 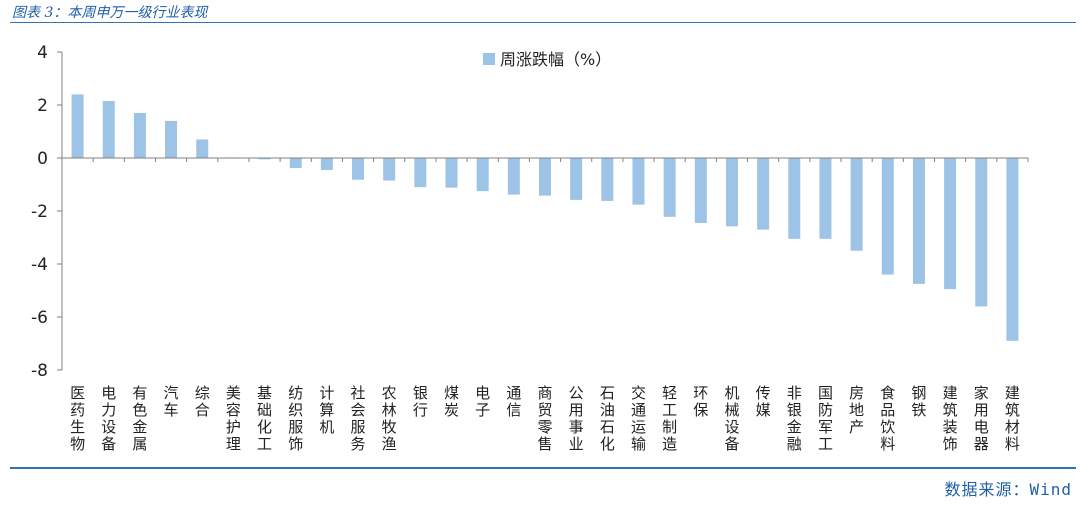 What do you see at coordinates (110, 13) in the screenshot?
I see `figure-title: 图表 3：本周申万一级行业表现` at bounding box center [110, 13].